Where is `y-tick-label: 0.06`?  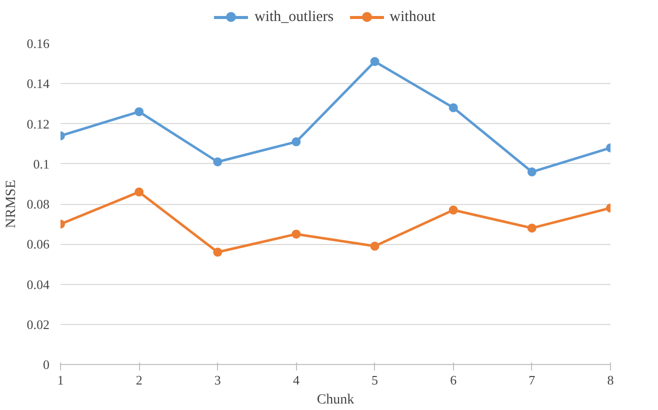 y-tick-label: 0.06 is located at coordinates (38, 244).